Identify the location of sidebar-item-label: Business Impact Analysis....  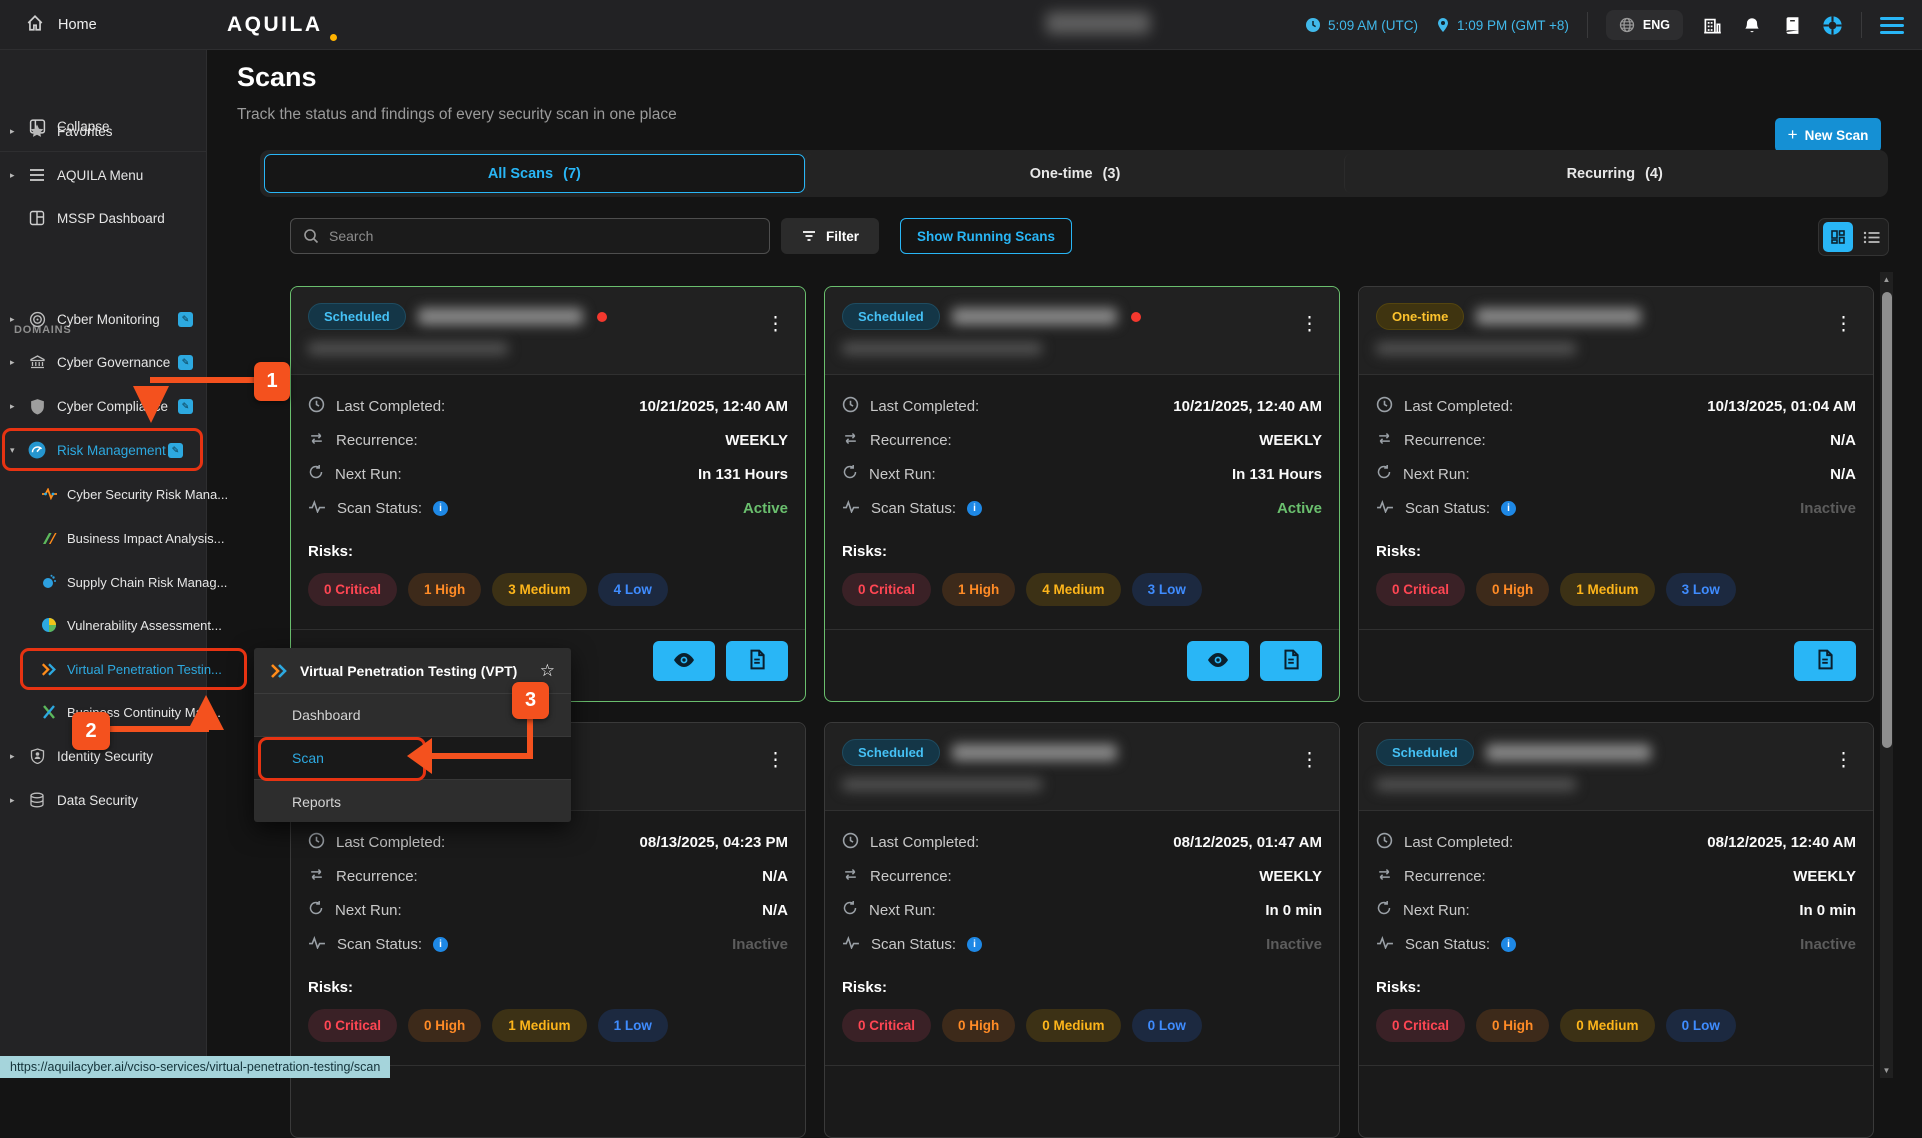
(146, 538).